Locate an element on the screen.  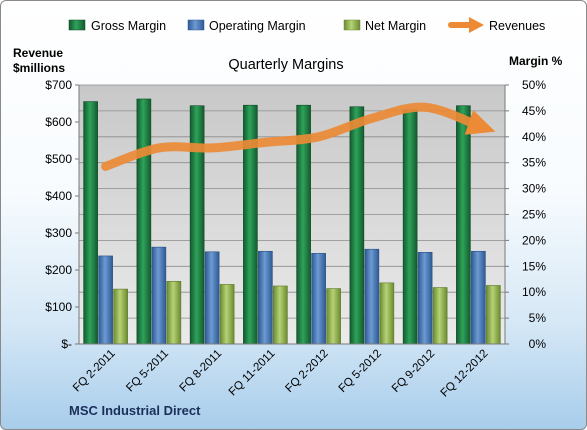
left-axis-title-line1: Revenue is located at coordinates (38, 53).